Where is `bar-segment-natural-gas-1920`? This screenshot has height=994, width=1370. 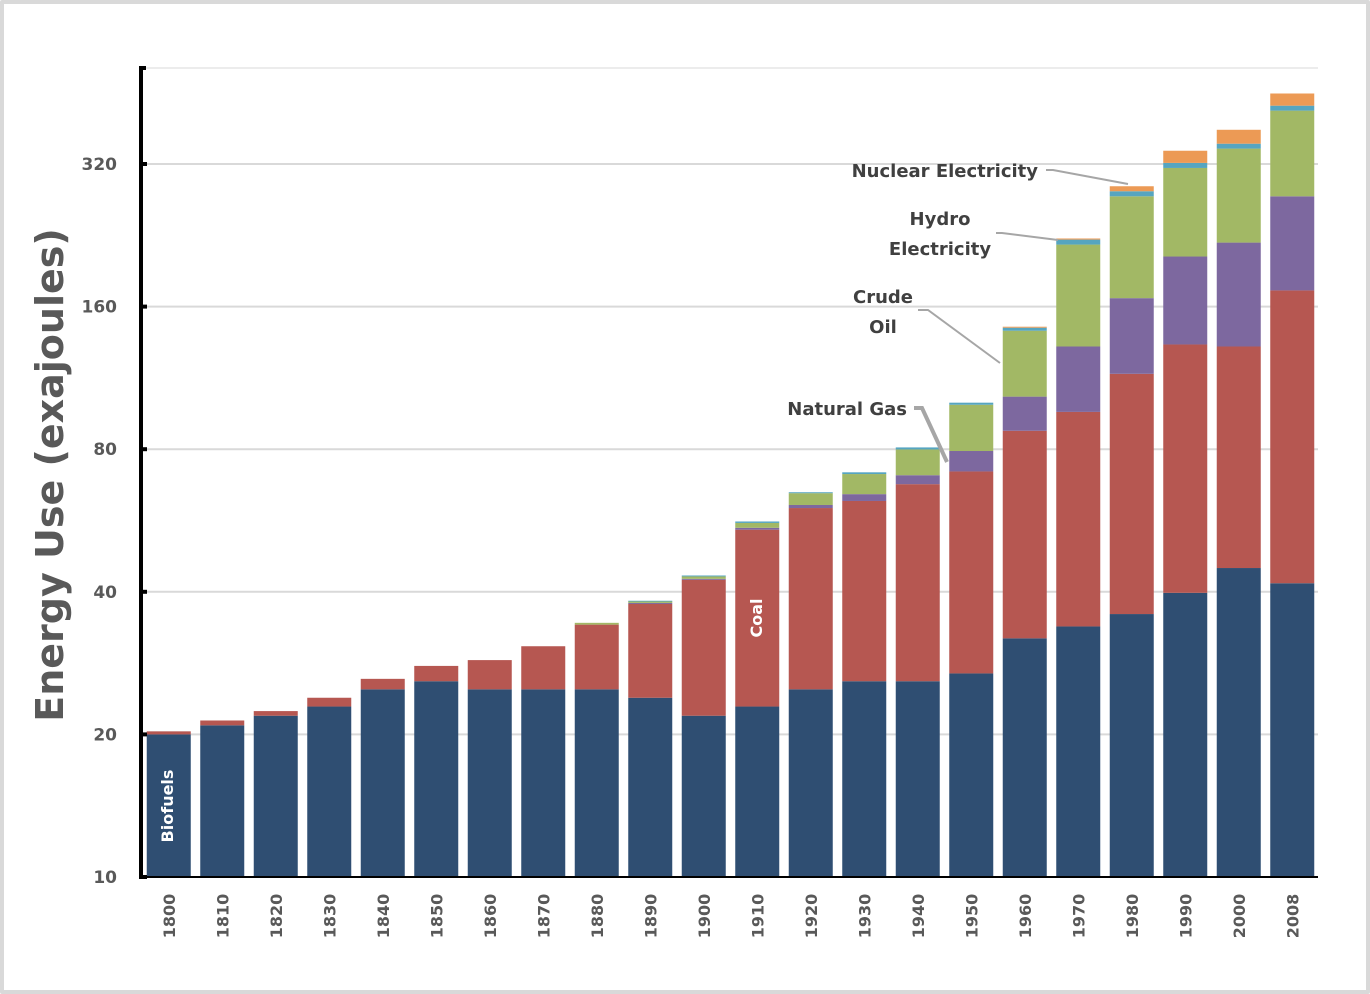 bar-segment-natural-gas-1920 is located at coordinates (810, 506).